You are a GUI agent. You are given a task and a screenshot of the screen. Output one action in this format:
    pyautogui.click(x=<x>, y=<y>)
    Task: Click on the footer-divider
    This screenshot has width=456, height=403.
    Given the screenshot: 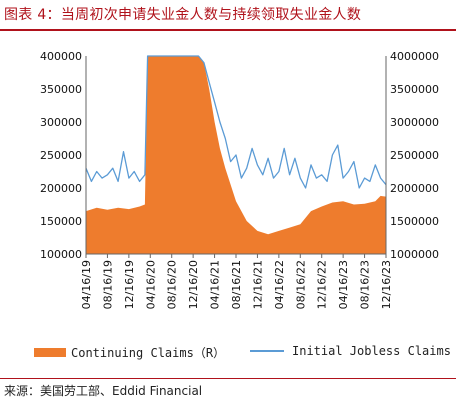 What is the action you would take?
    pyautogui.click(x=228, y=378)
    